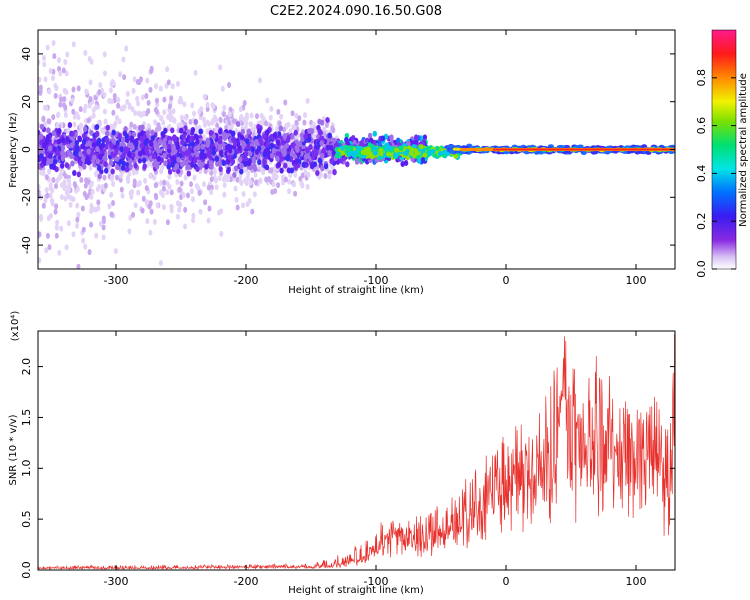  Describe the element at coordinates (26, 149) in the screenshot. I see `y-tick-label: 0` at that location.